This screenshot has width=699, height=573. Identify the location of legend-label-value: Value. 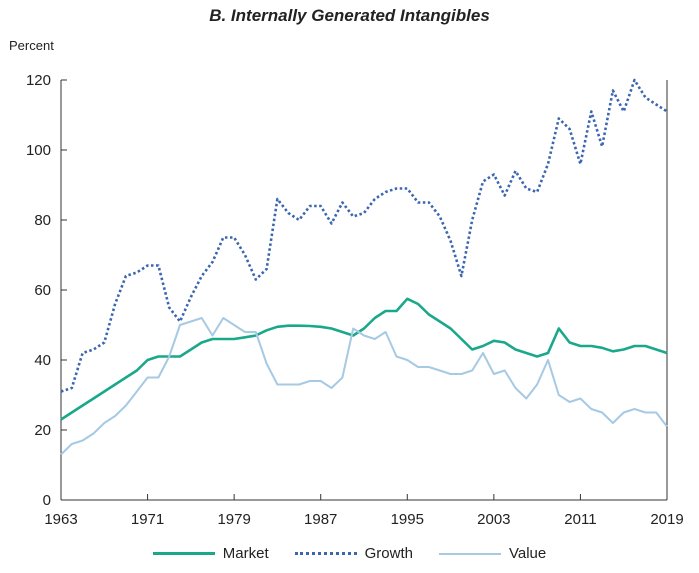
(527, 553).